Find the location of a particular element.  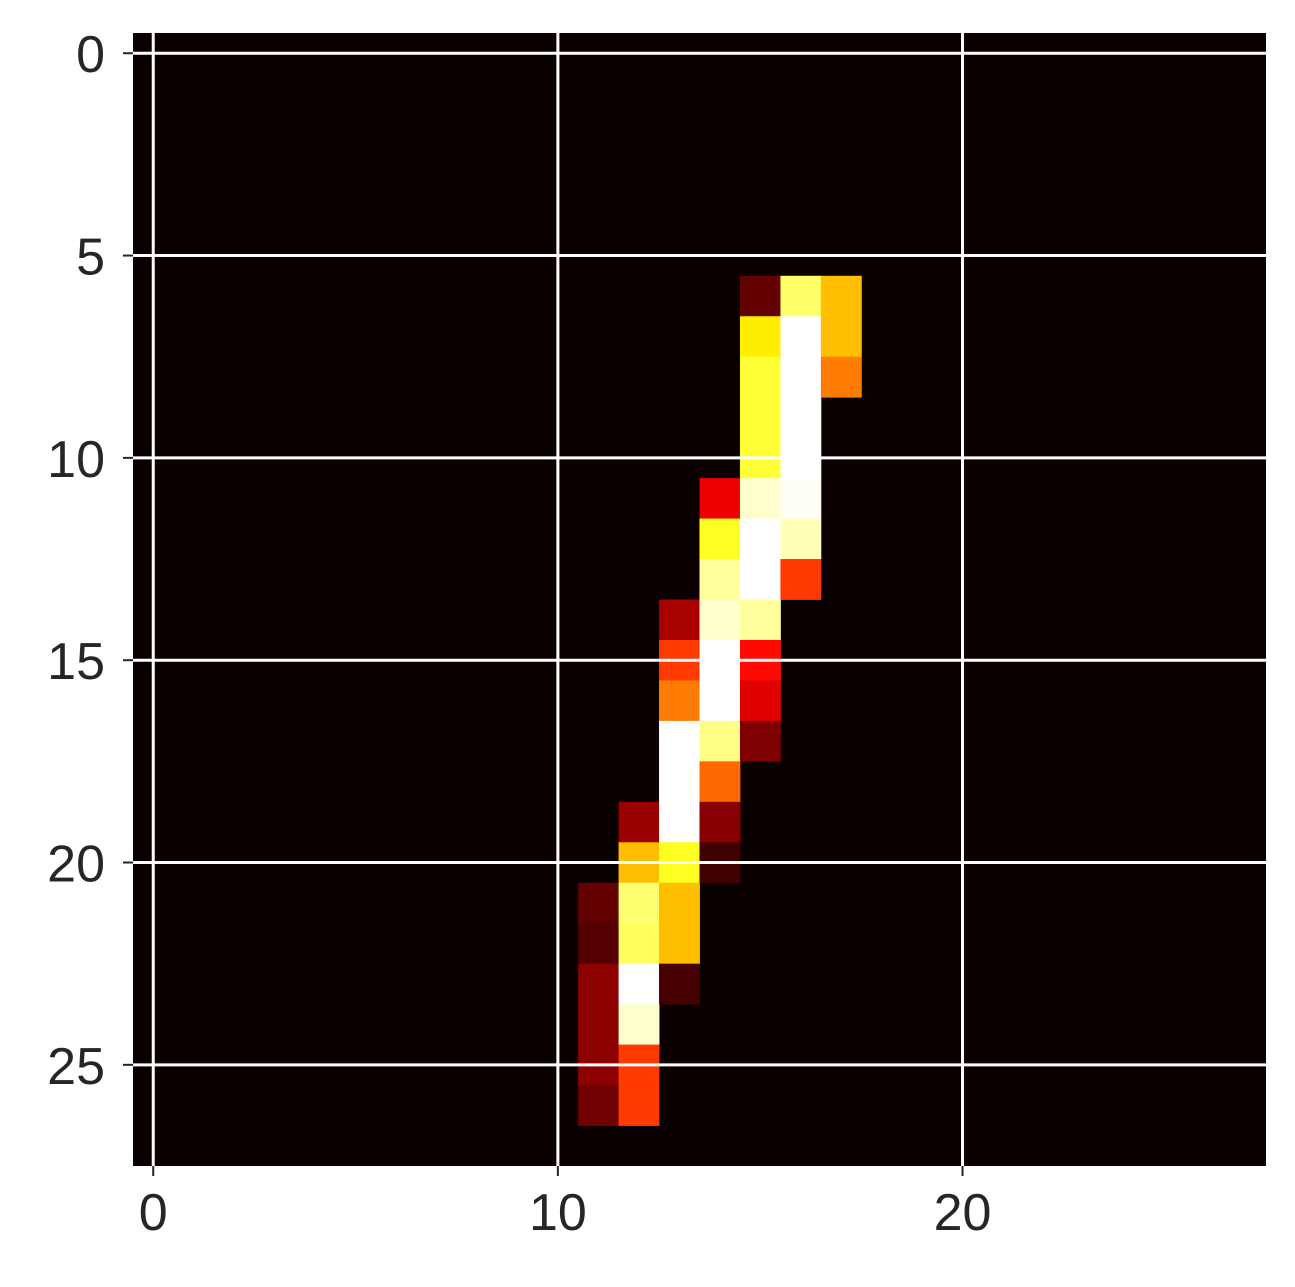

y-tick-label: 25 is located at coordinates (76, 1067).